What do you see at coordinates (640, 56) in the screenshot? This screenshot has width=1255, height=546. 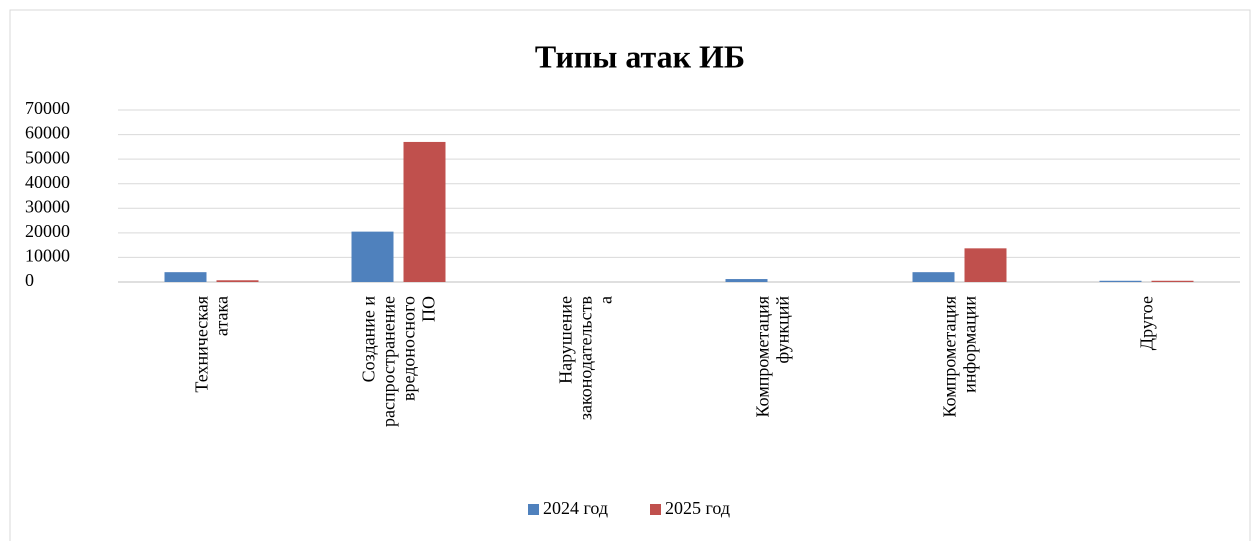 I see `chart-title: Типы атак ИБ` at bounding box center [640, 56].